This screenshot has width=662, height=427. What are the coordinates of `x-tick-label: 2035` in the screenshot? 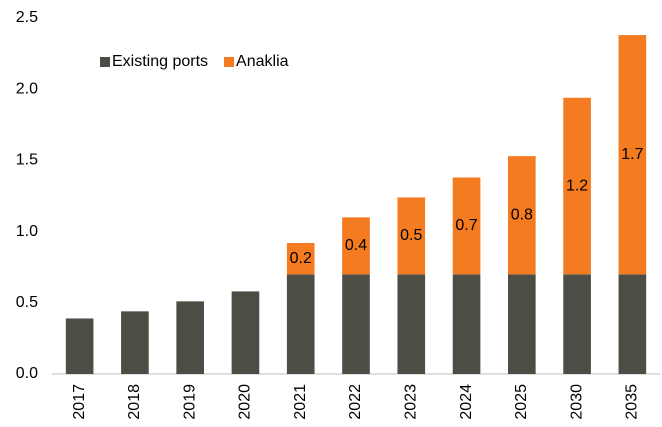 It's located at (632, 402).